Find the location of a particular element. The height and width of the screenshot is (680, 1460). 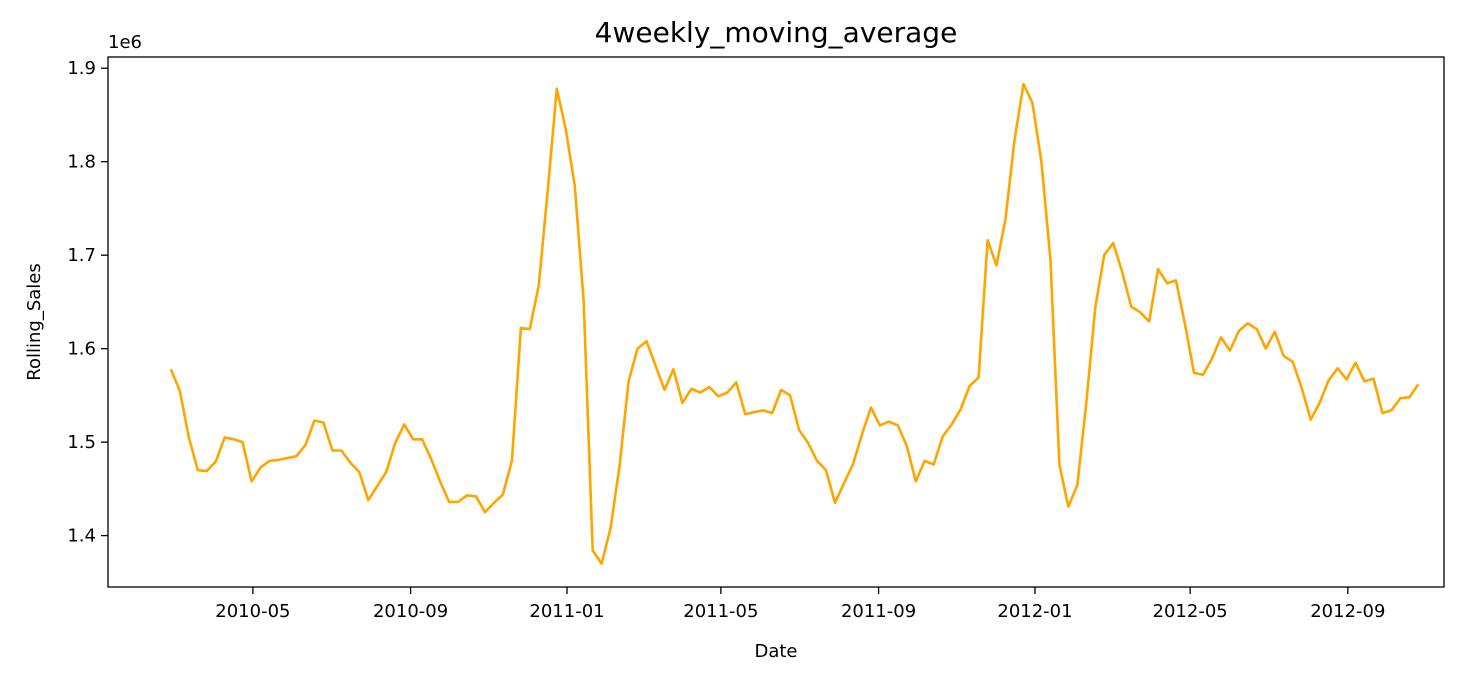

y-tick-label: 1.8 is located at coordinates (81, 162).